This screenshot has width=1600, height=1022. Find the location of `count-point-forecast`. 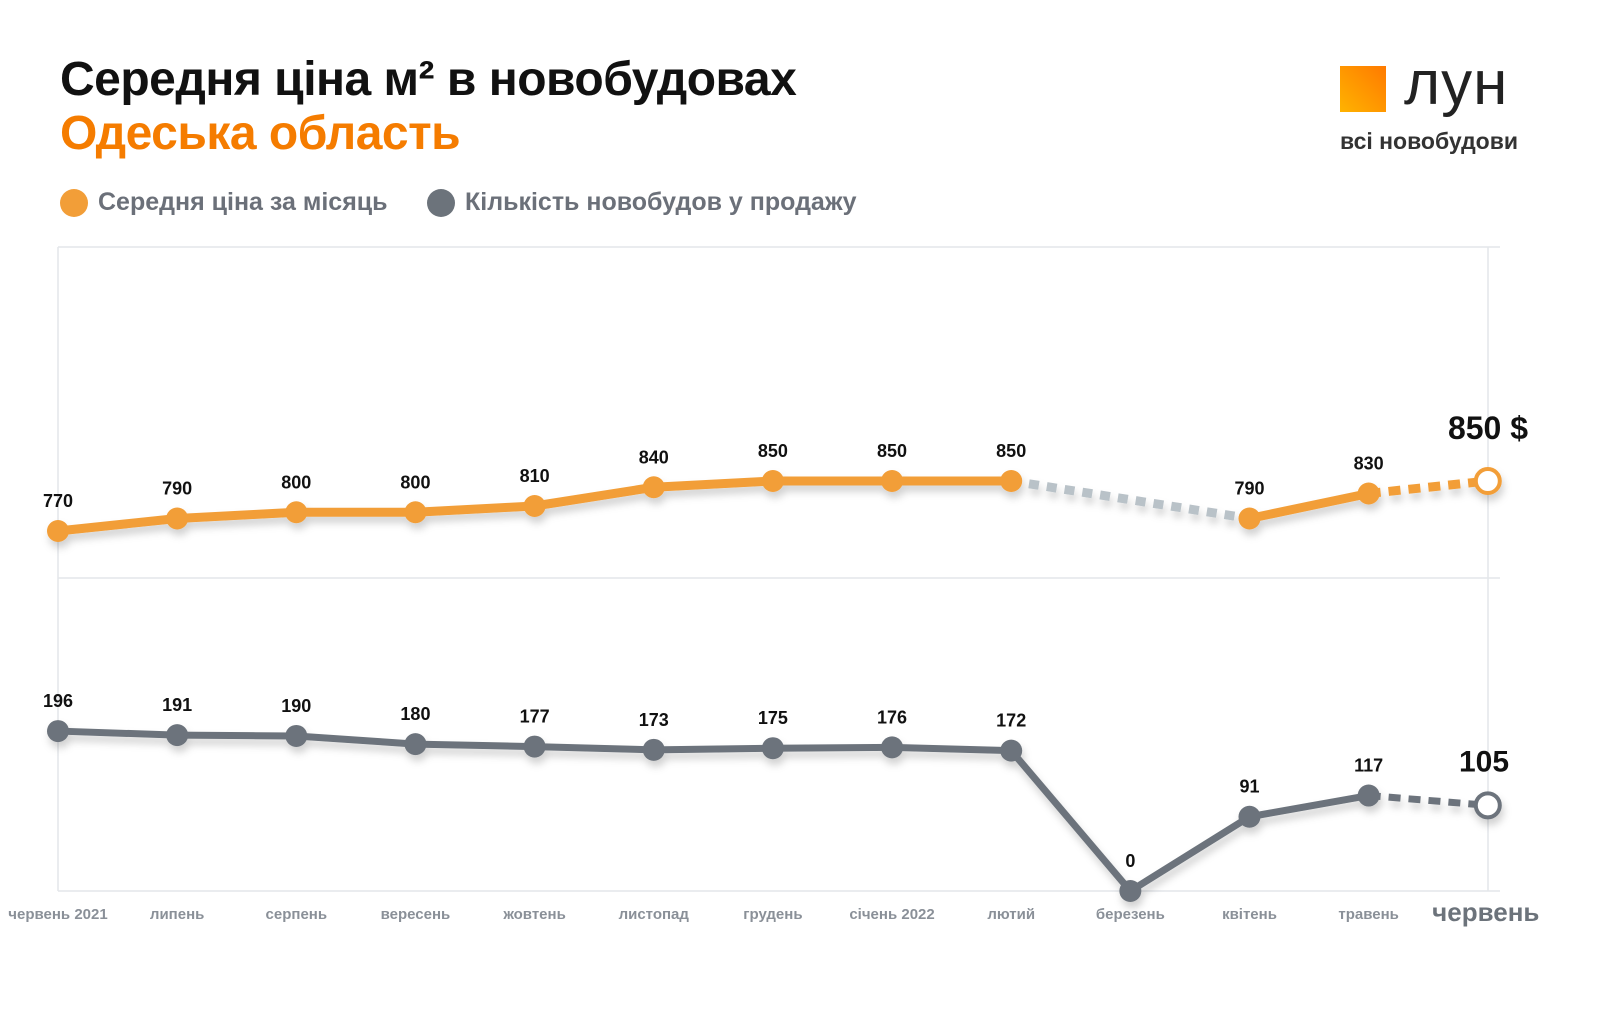

count-point-forecast is located at coordinates (1487, 805).